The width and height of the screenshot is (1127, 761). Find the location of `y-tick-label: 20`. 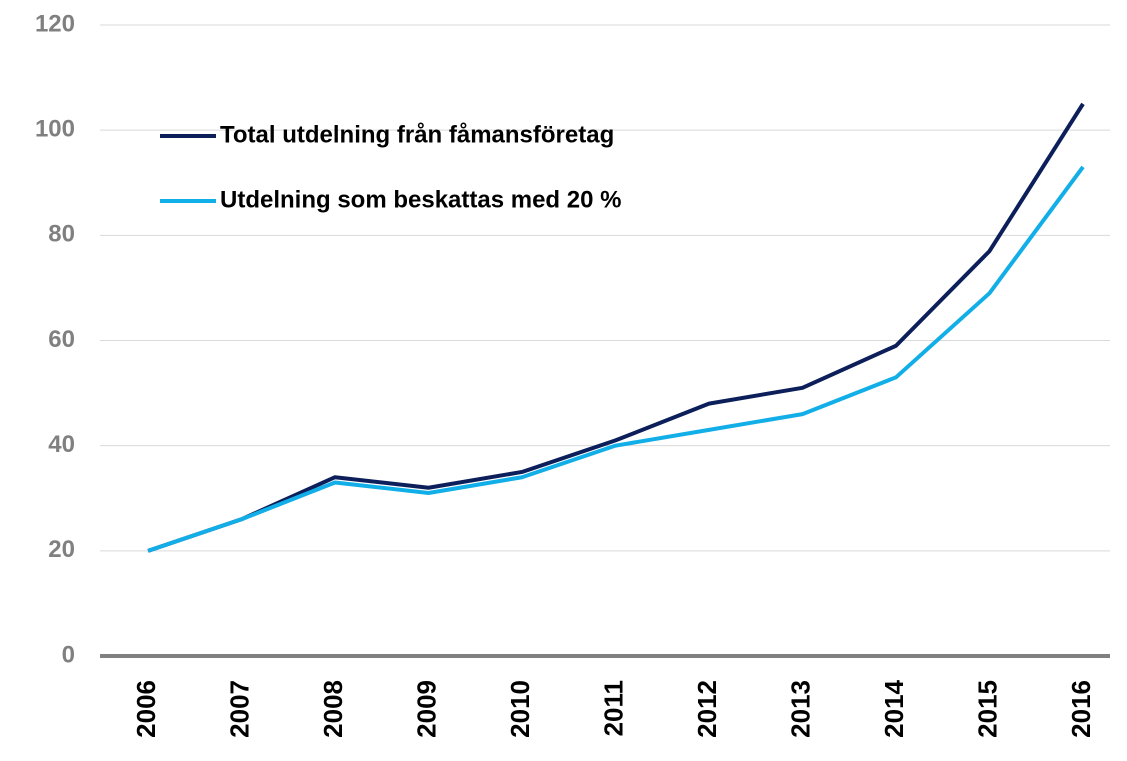

y-tick-label: 20 is located at coordinates (61, 549).